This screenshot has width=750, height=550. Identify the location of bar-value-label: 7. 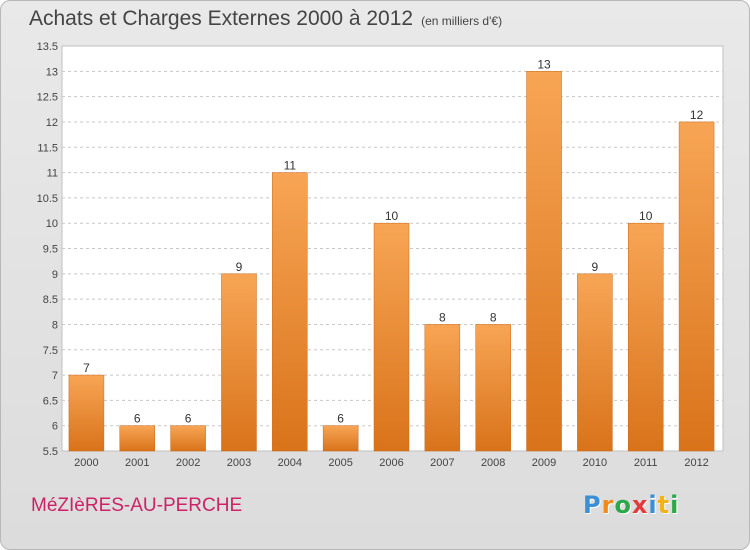
(86, 368).